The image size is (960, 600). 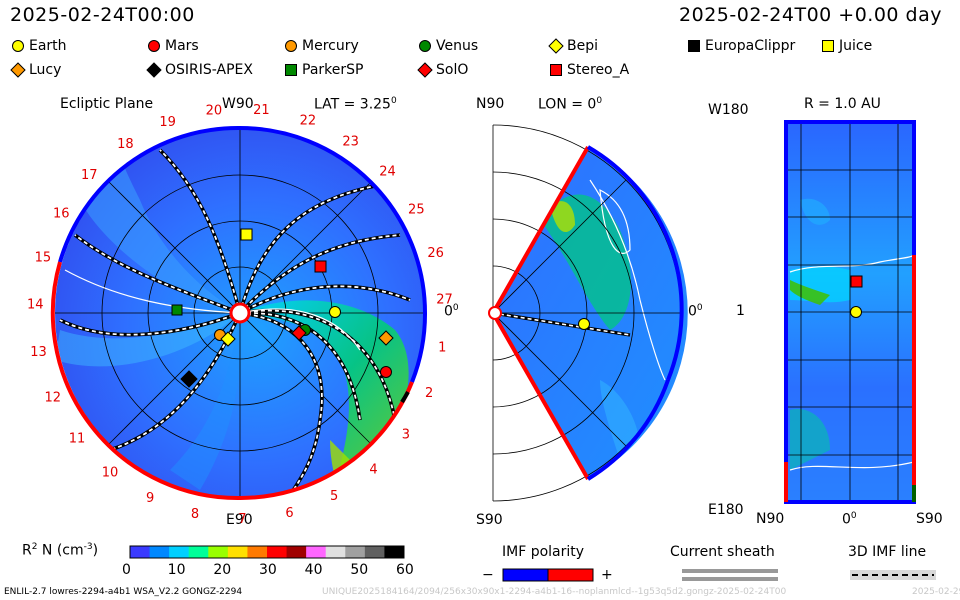 I want to click on radial-top-label: W180, so click(x=728, y=110).